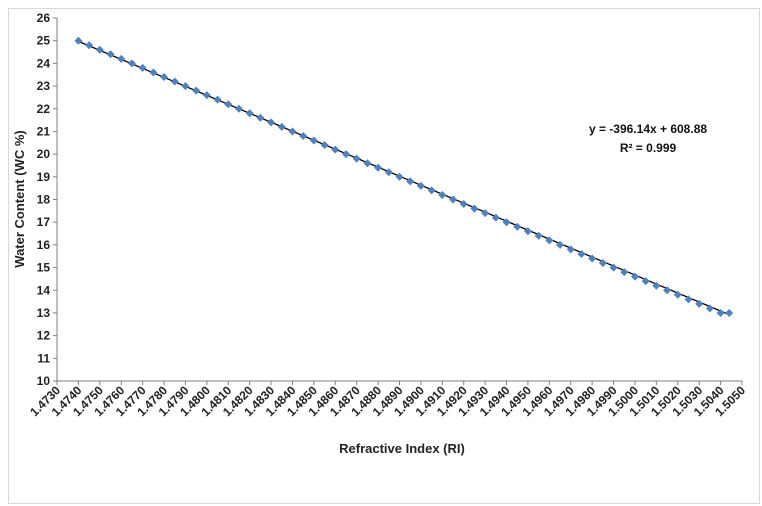  What do you see at coordinates (44, 131) in the screenshot?
I see `y-tick-label: 21` at bounding box center [44, 131].